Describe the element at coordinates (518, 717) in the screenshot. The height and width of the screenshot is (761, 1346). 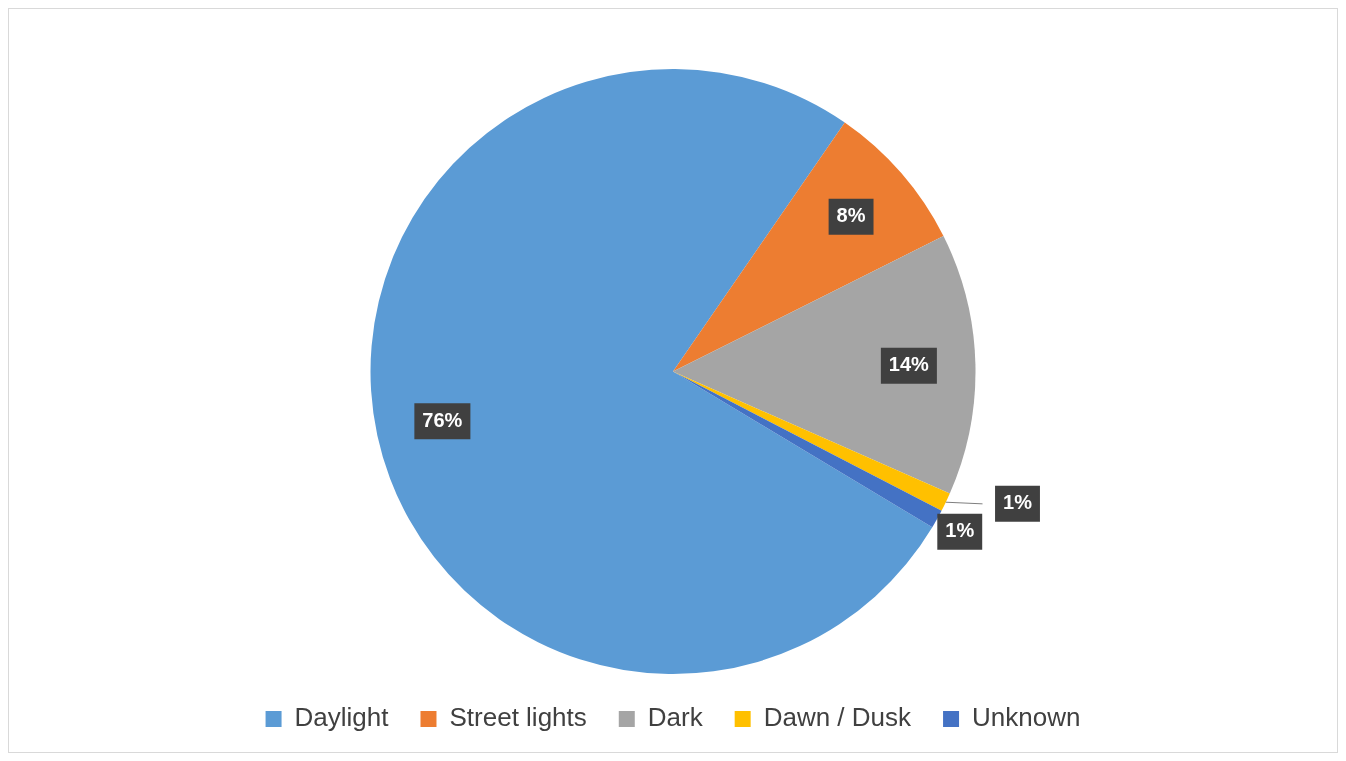
I see `legend-label: Street lights` at that location.